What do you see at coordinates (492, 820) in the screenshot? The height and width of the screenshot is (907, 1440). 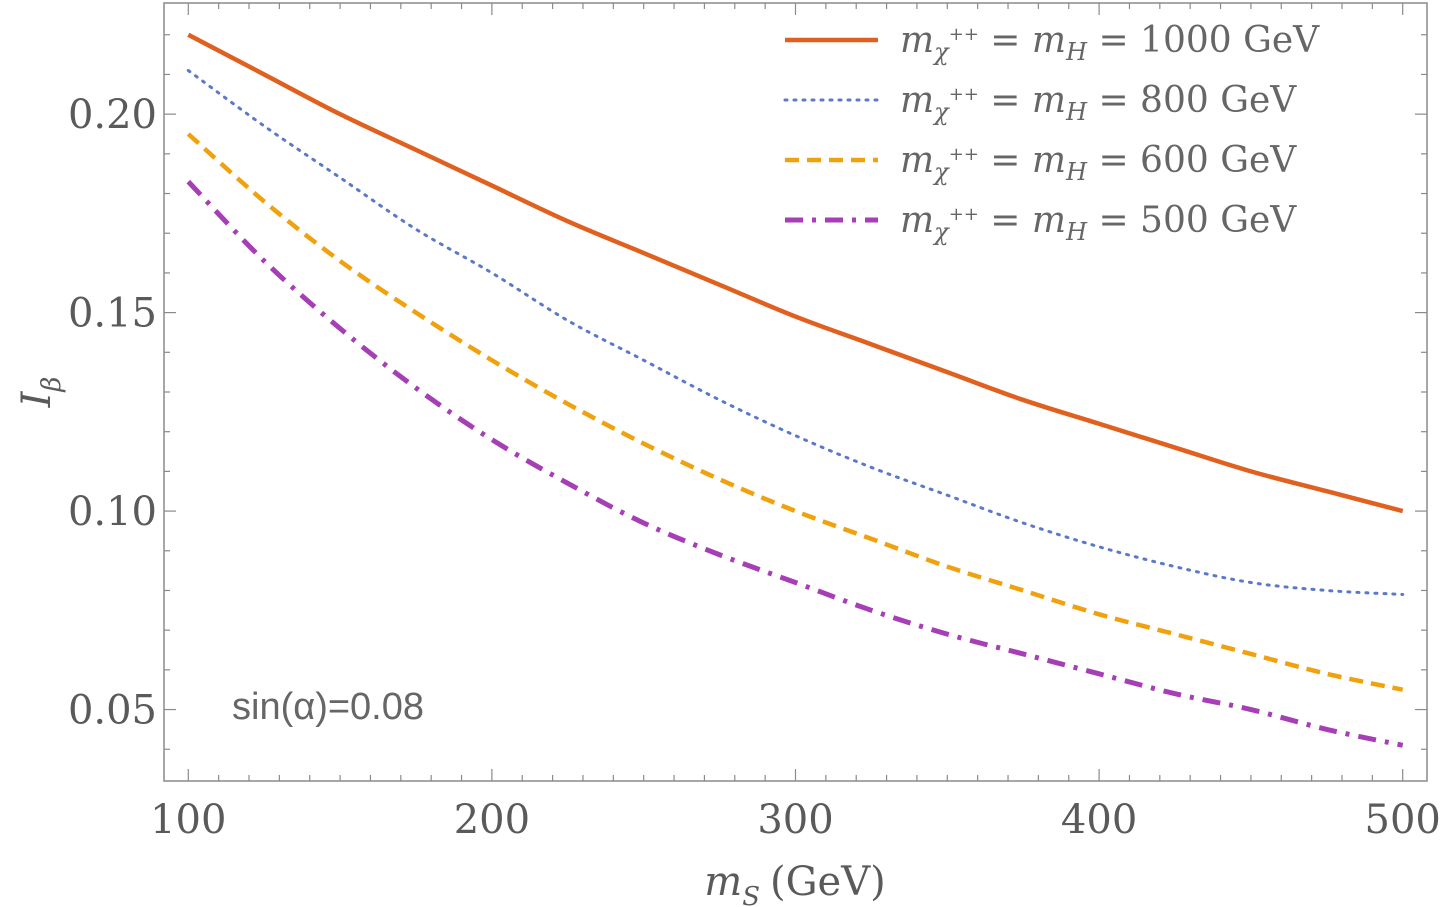 I see `x-tick-label: 200` at bounding box center [492, 820].